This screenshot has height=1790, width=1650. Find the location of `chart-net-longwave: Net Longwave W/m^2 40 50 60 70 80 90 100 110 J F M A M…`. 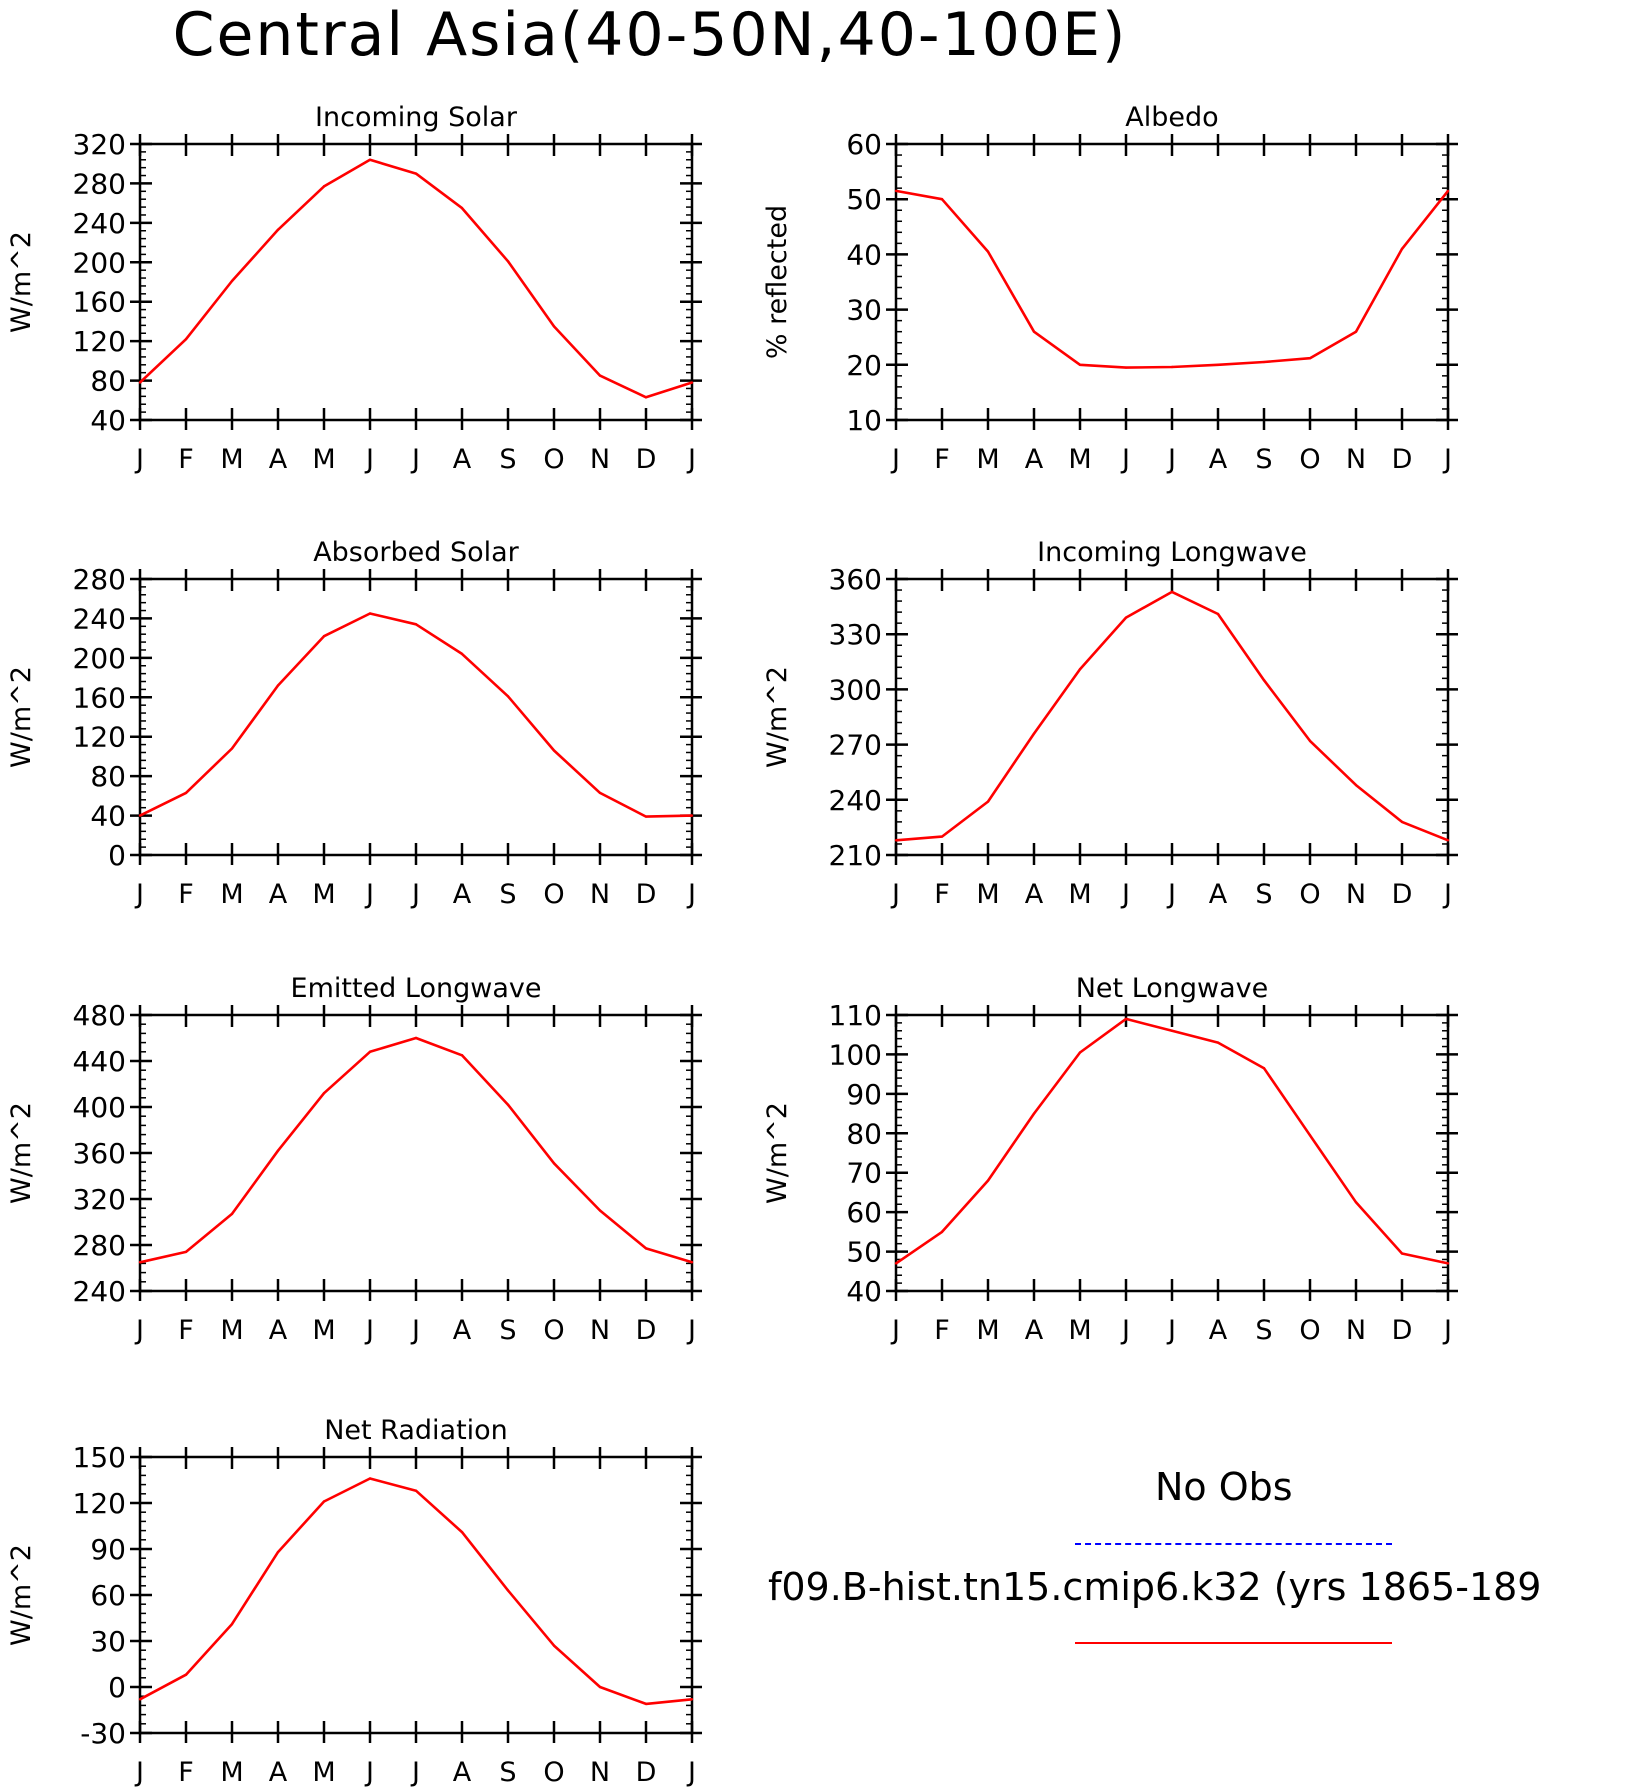

chart-net-longwave: Net Longwave W/m^2 40 50 60 70 80 90 100 110 J F M A M… is located at coordinates (1116, 1155).